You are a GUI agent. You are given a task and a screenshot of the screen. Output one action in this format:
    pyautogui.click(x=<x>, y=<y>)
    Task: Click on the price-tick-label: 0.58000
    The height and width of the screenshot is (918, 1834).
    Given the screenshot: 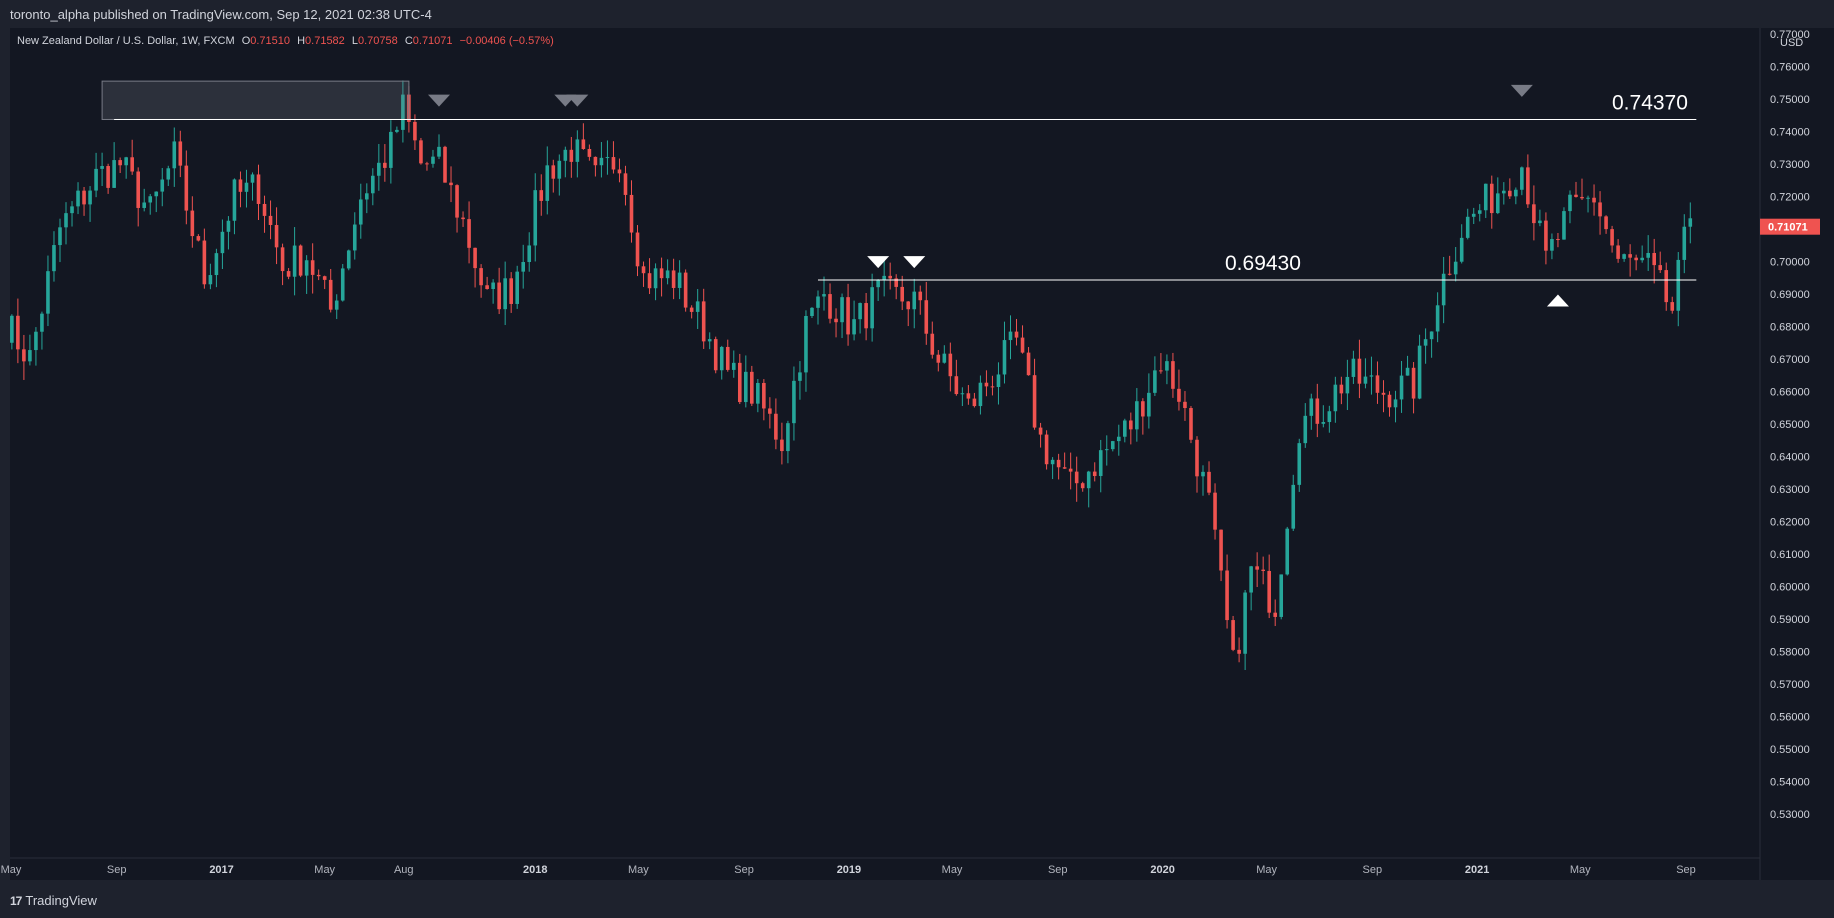 What is the action you would take?
    pyautogui.click(x=1790, y=653)
    